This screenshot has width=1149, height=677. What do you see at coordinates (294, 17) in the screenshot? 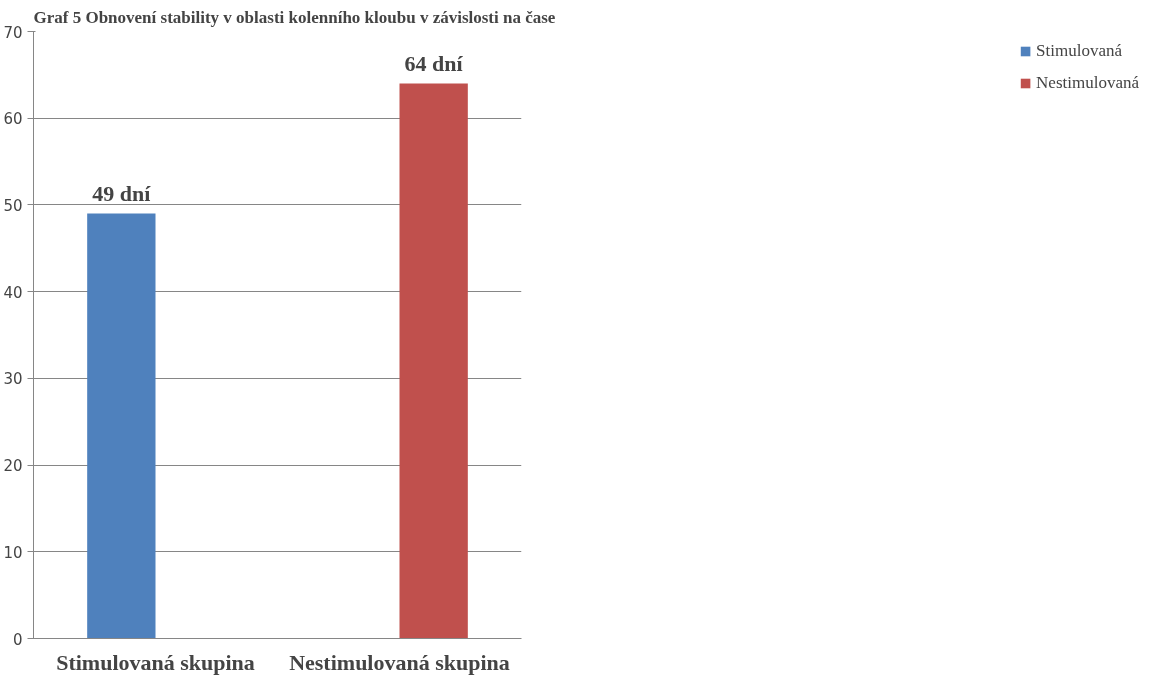
I see `chart-title: Graf 5 Obnovení stability v oblasti kolenního kloubu v závislosti na čase` at bounding box center [294, 17].